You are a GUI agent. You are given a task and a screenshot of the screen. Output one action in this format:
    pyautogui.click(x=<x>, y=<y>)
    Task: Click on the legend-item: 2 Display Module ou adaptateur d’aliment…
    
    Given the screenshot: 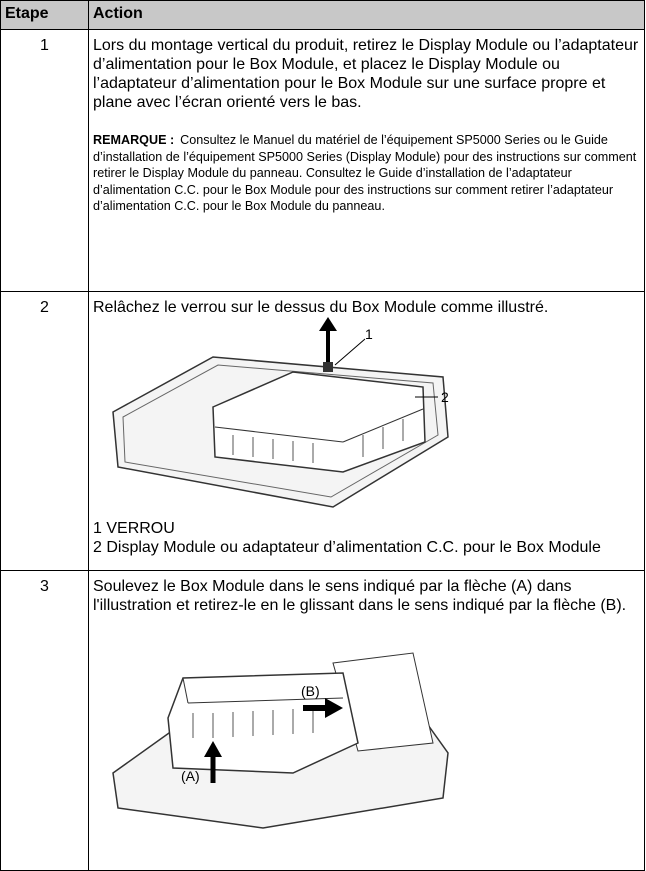 What is the action you would take?
    pyautogui.click(x=347, y=547)
    